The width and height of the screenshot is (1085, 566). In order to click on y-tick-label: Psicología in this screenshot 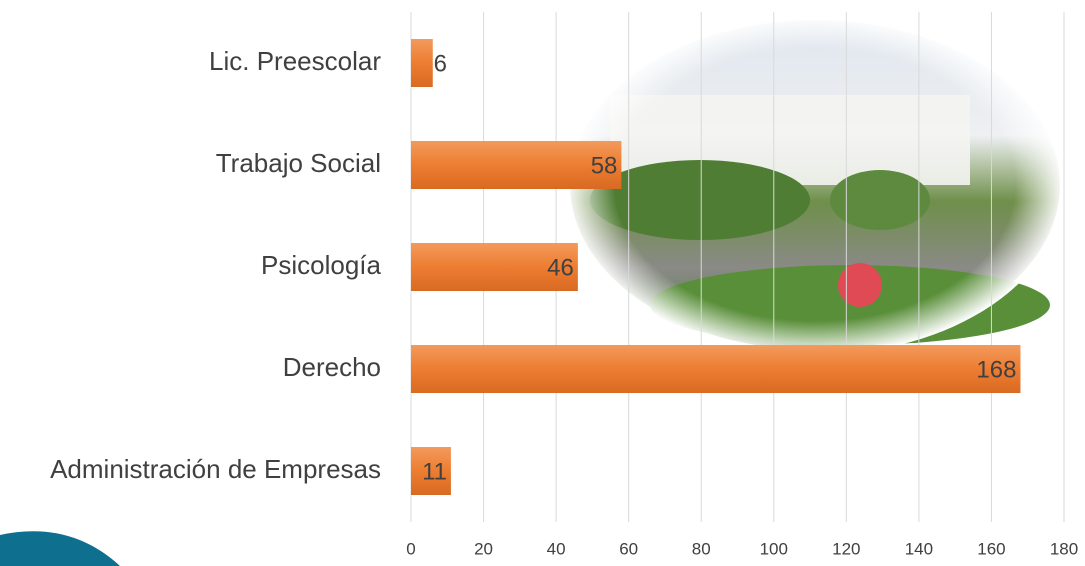, I will do `click(321, 265)`.